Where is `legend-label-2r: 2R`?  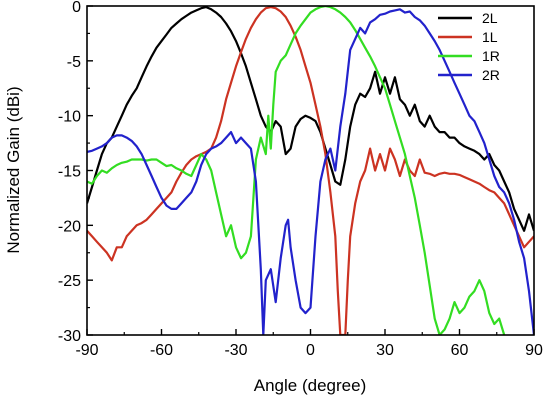 legend-label-2r: 2R is located at coordinates (491, 75).